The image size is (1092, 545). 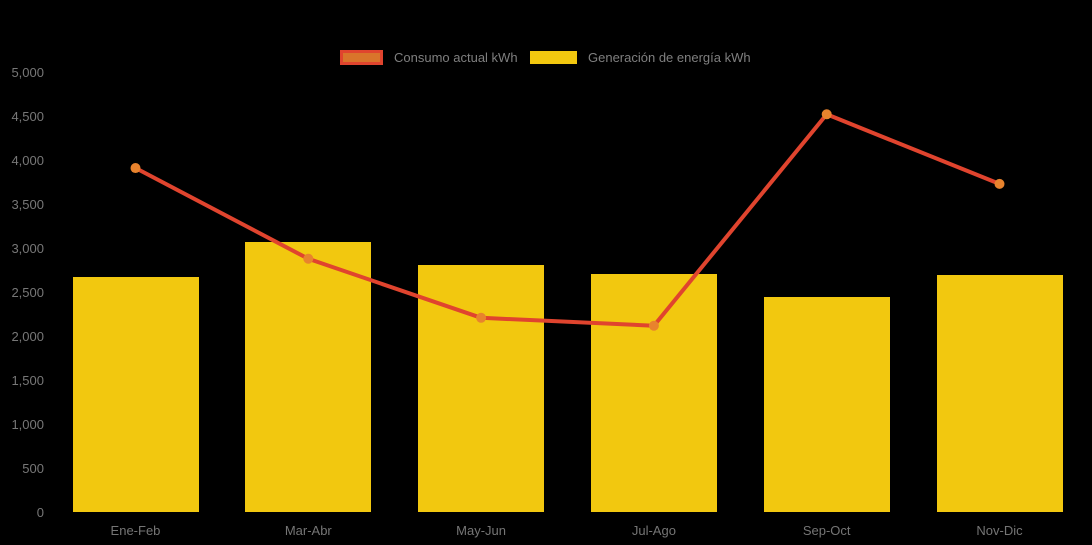 What do you see at coordinates (27, 336) in the screenshot?
I see `y-axis-tick-label: 2,000` at bounding box center [27, 336].